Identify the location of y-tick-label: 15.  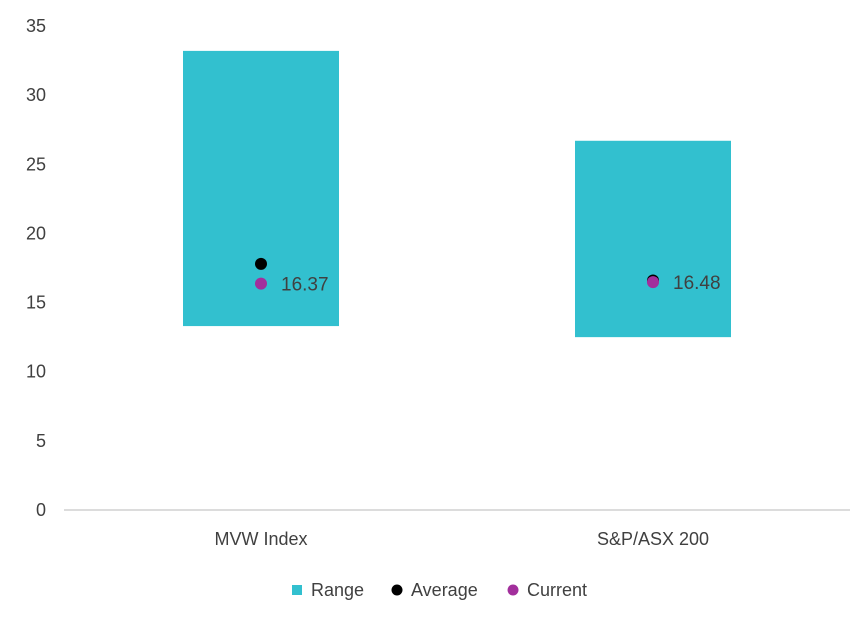
(36, 303).